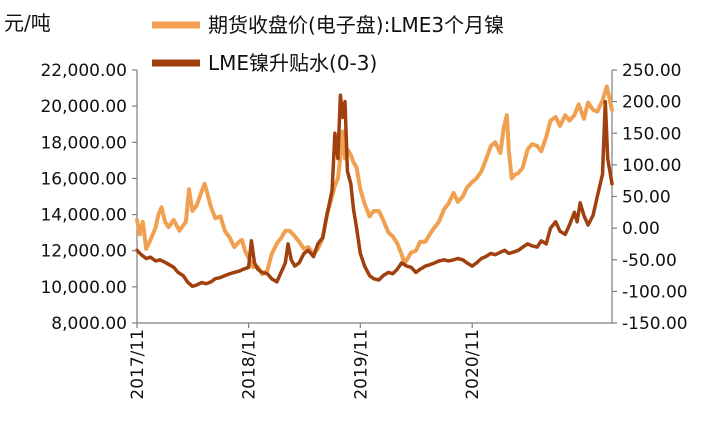 The height and width of the screenshot is (430, 713). What do you see at coordinates (83, 71) in the screenshot?
I see `left-y-tick-label: 22,000.00` at bounding box center [83, 71].